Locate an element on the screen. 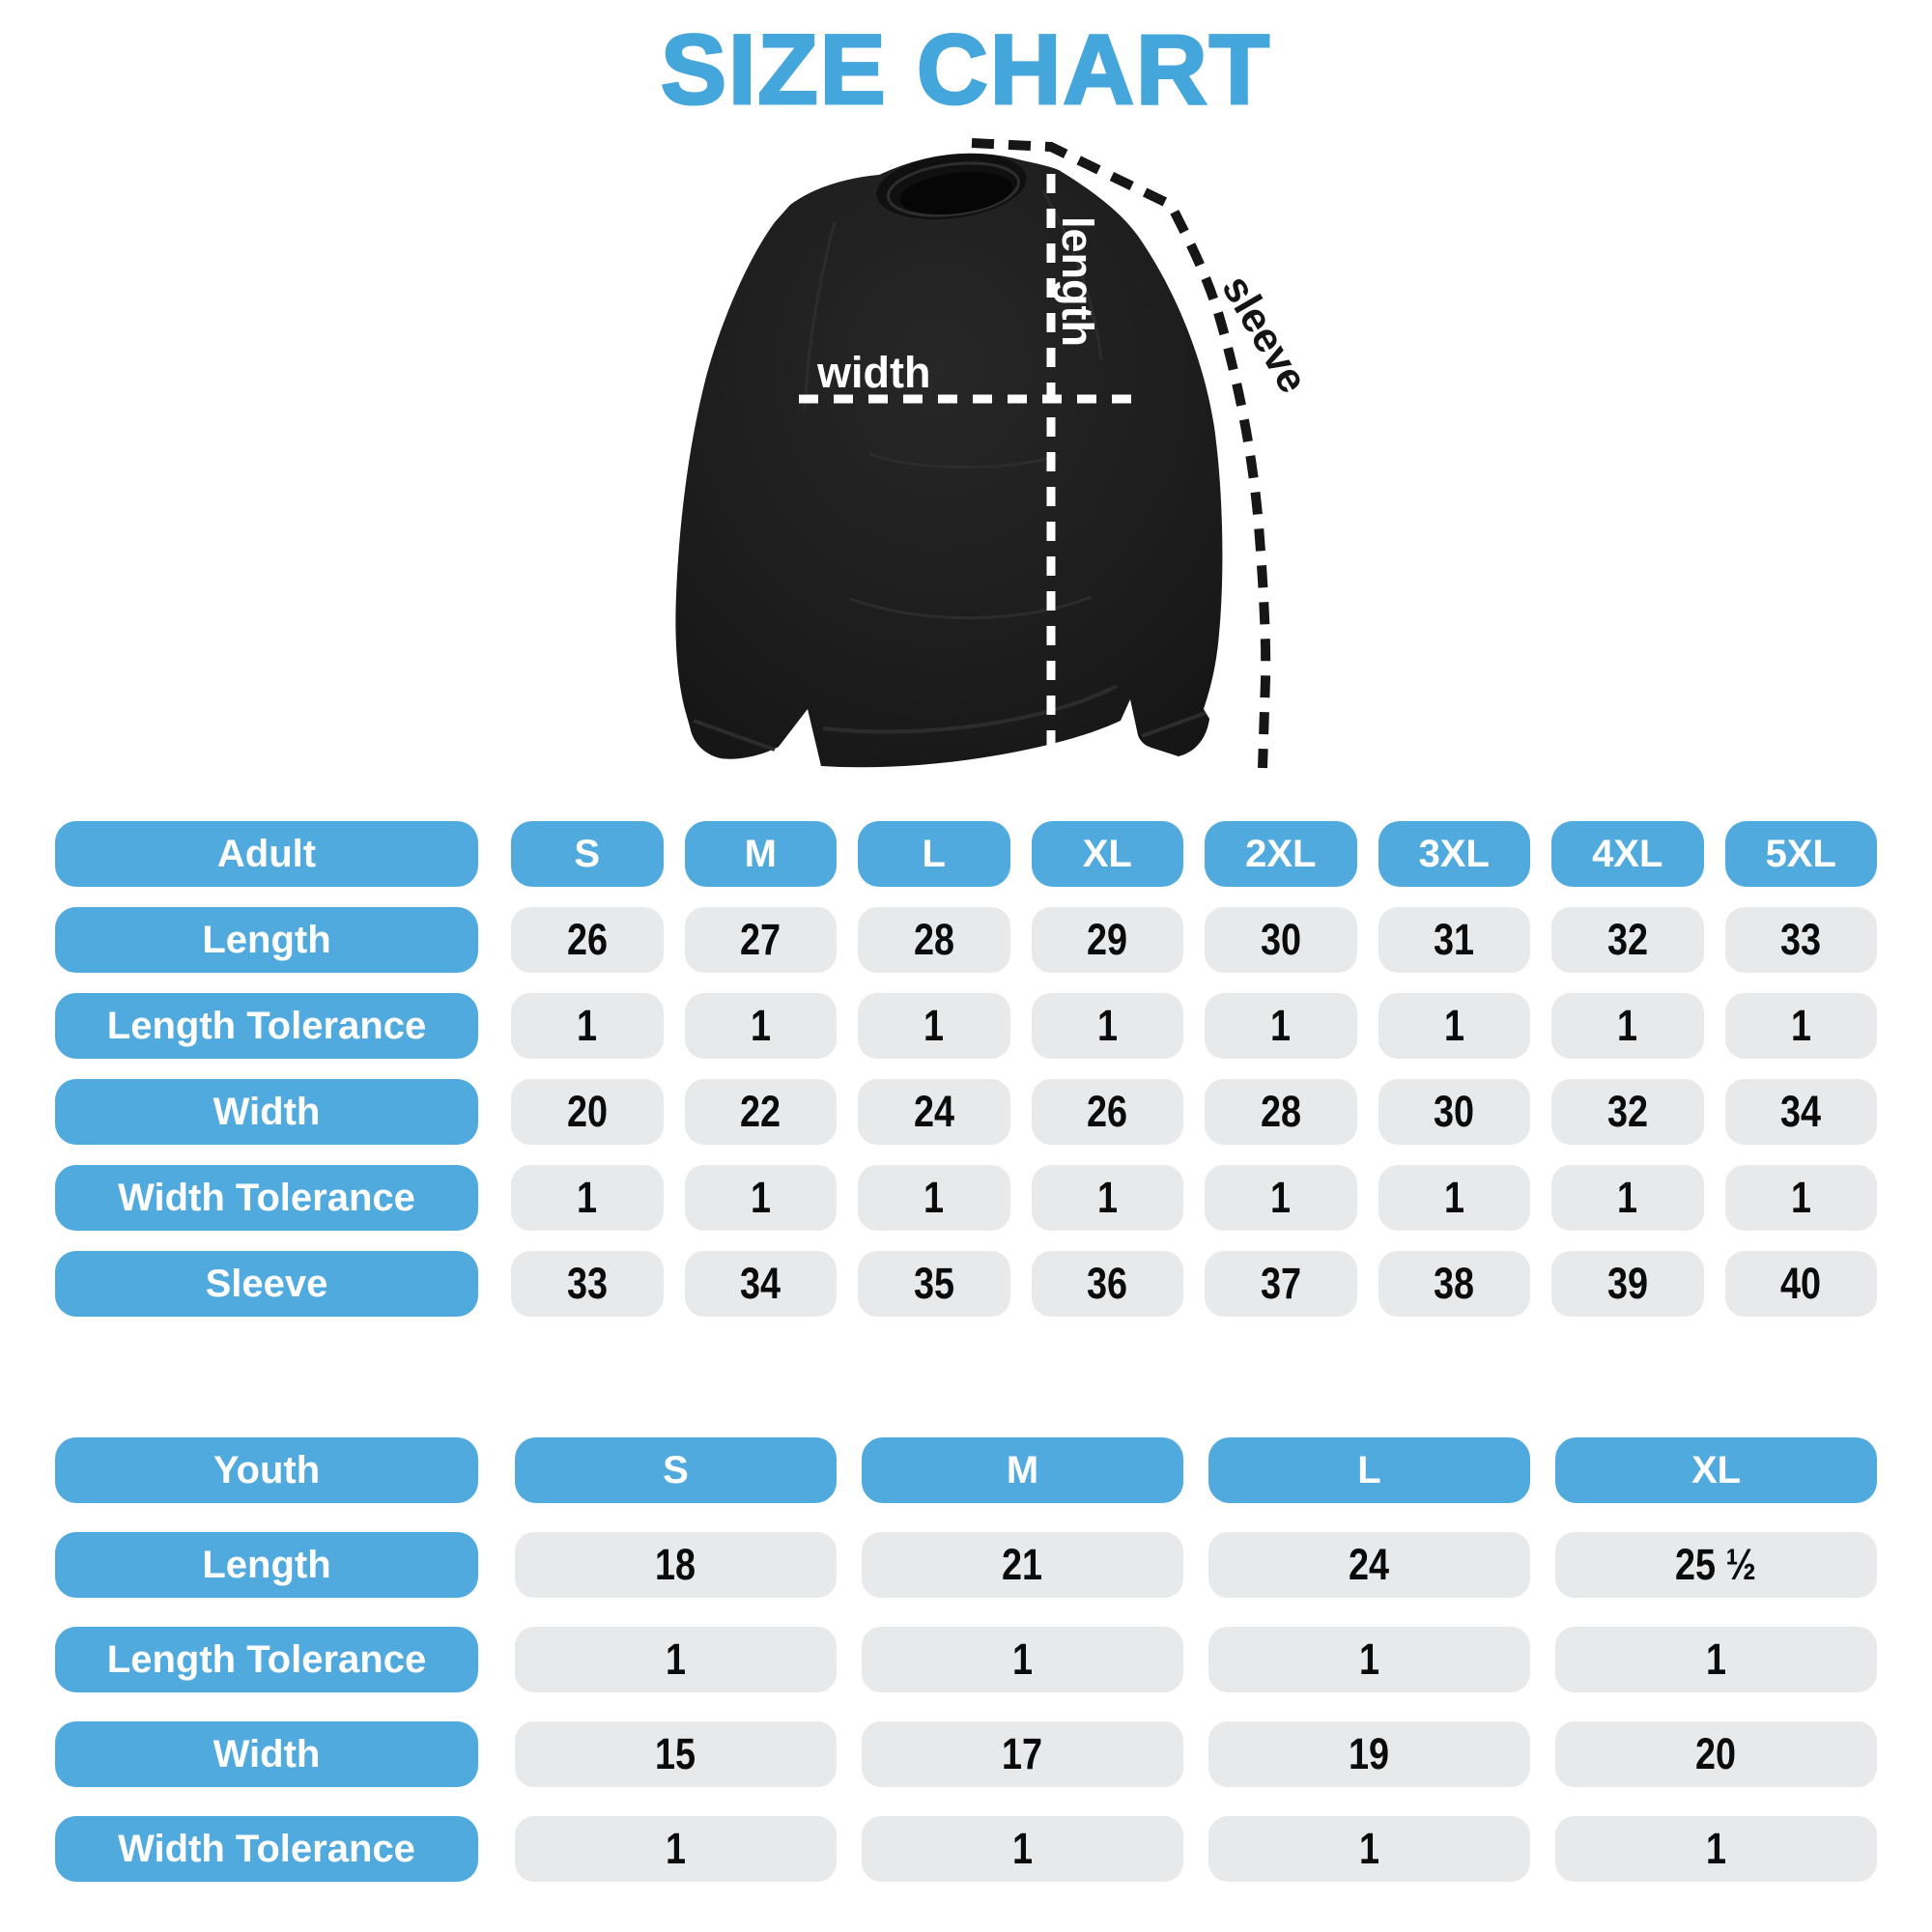  cell-value: 37 is located at coordinates (1280, 1283).